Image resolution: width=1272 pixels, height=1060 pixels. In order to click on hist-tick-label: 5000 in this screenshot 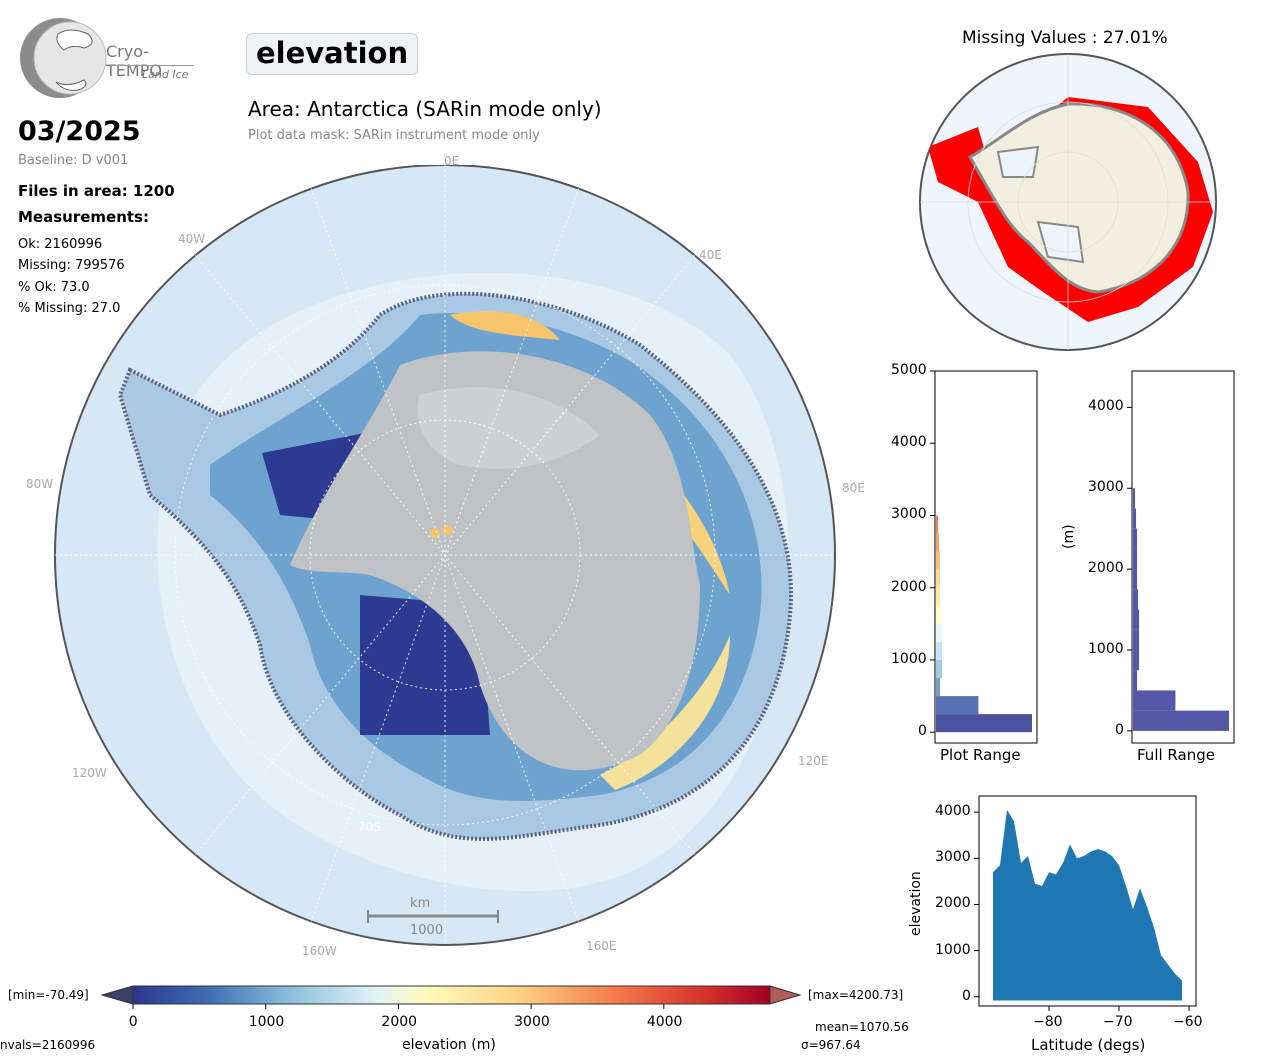, I will do `click(909, 370)`.